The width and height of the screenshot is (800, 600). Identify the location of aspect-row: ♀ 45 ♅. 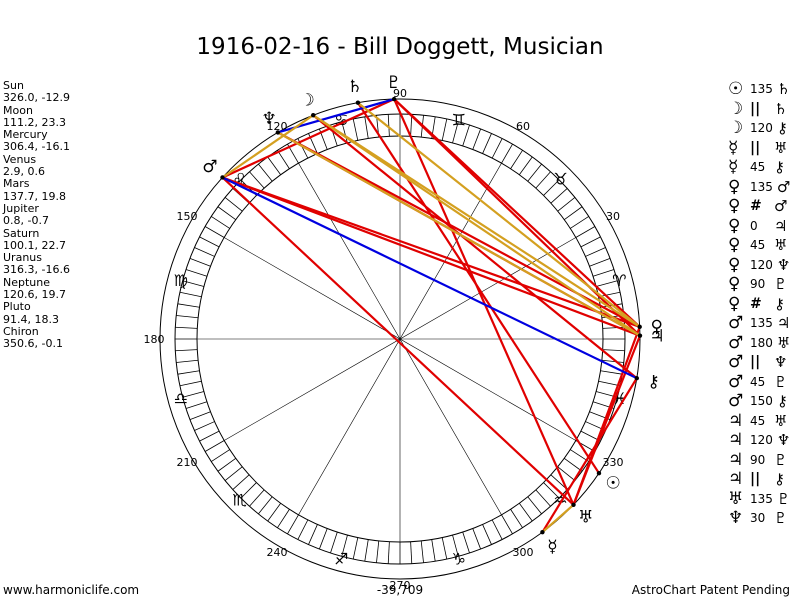
(763, 245).